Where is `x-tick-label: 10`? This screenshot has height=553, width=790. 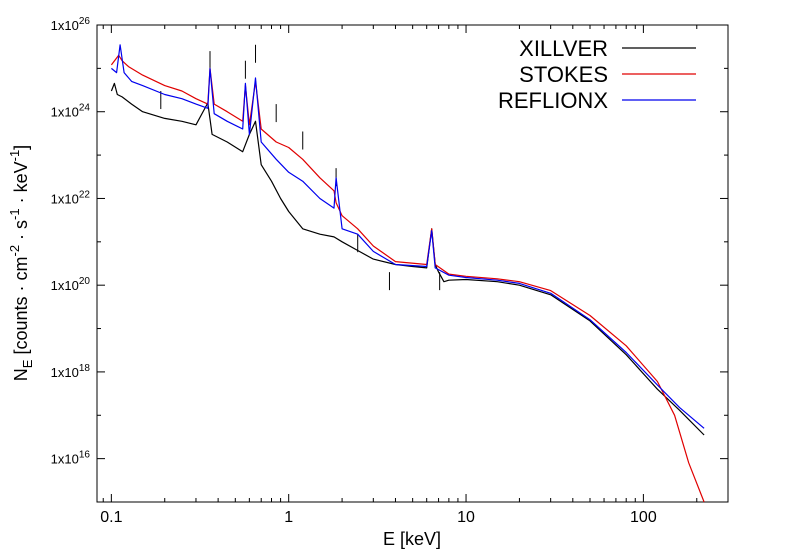 x-tick-label: 10 is located at coordinates (466, 517).